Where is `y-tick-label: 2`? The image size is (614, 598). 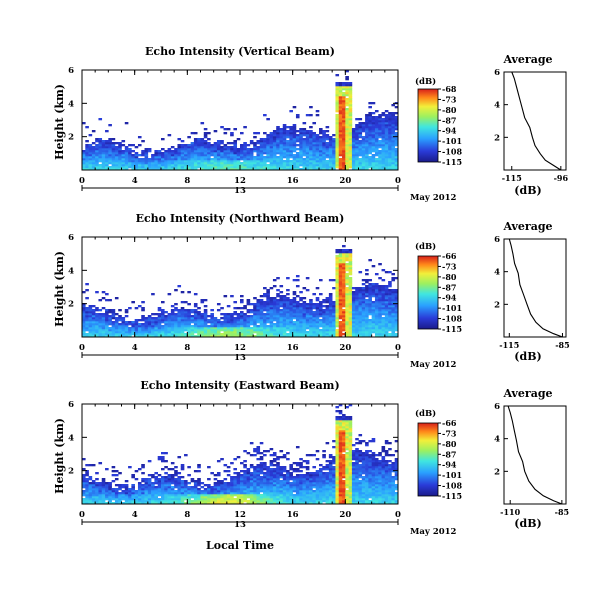 y-tick-label: 2 is located at coordinates (71, 305).